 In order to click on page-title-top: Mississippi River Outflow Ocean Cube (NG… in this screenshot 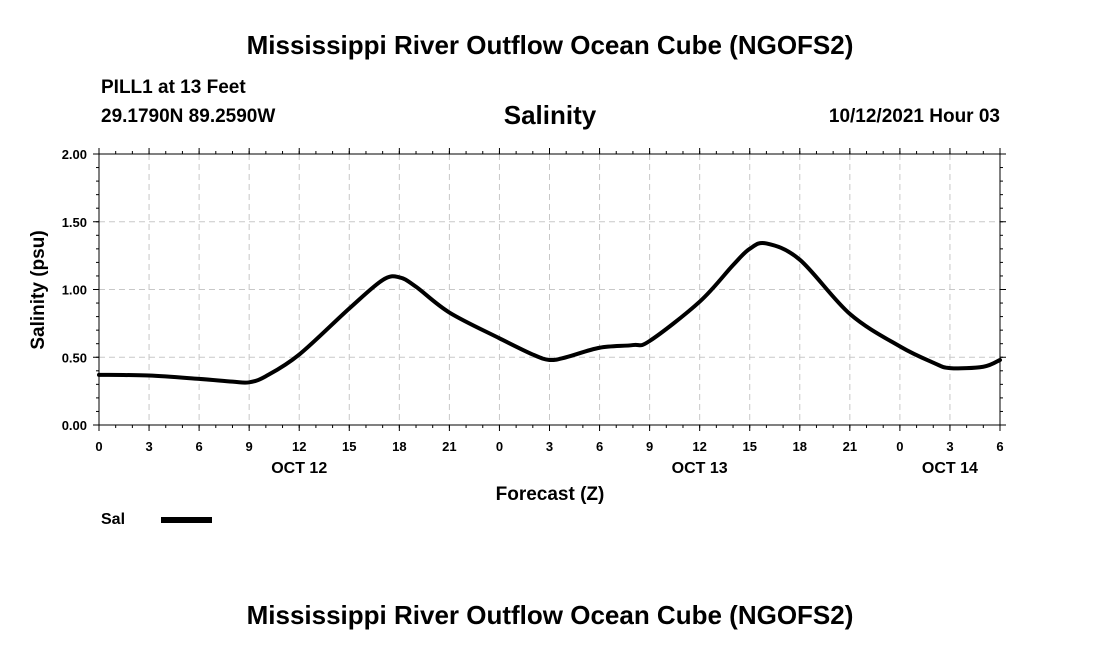, I will do `click(550, 45)`.